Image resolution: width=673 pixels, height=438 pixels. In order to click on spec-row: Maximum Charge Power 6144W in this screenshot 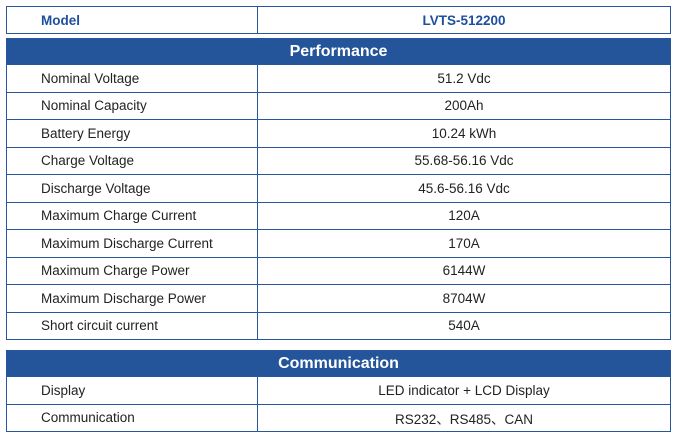, I will do `click(339, 270)`.